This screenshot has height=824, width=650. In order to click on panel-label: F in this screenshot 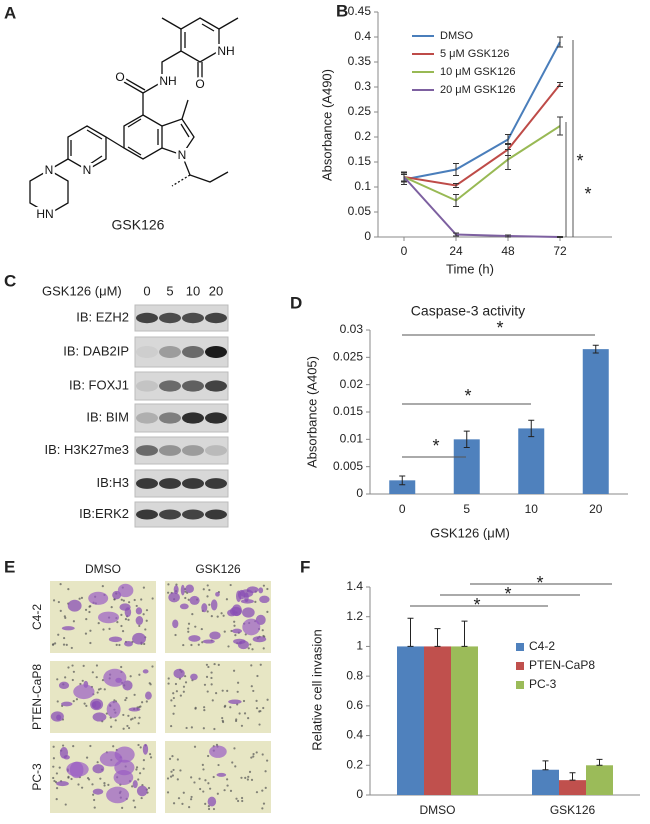, I will do `click(305, 566)`.